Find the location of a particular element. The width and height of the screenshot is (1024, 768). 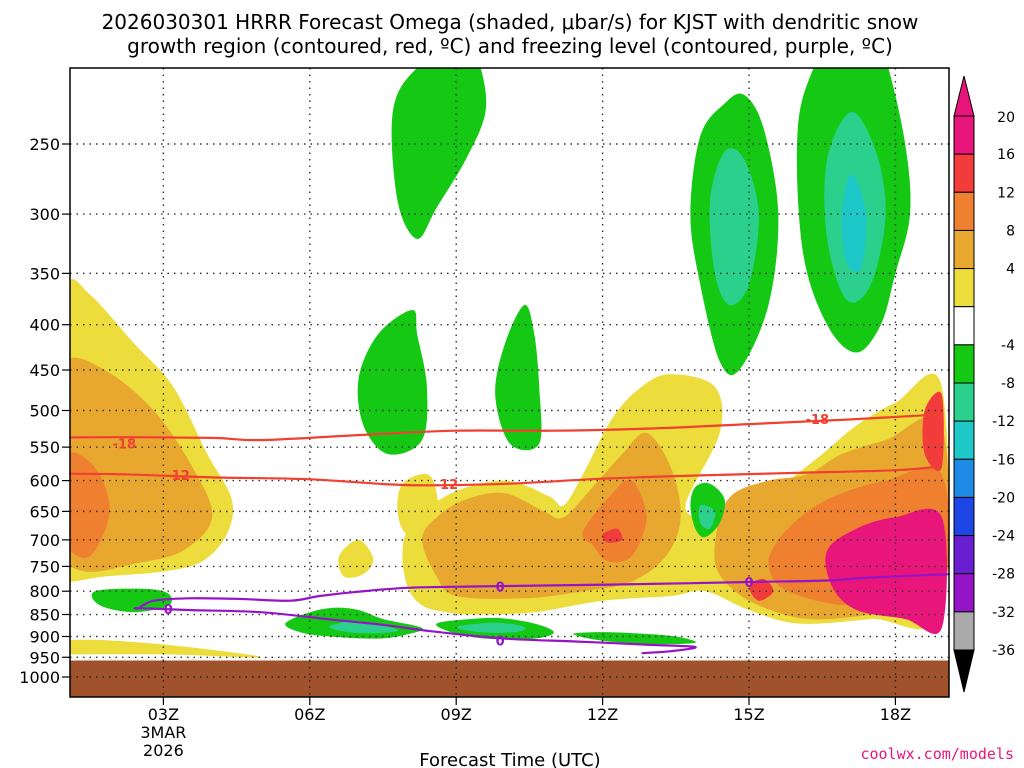

dgz-minus-18-line is located at coordinates (506, 427).